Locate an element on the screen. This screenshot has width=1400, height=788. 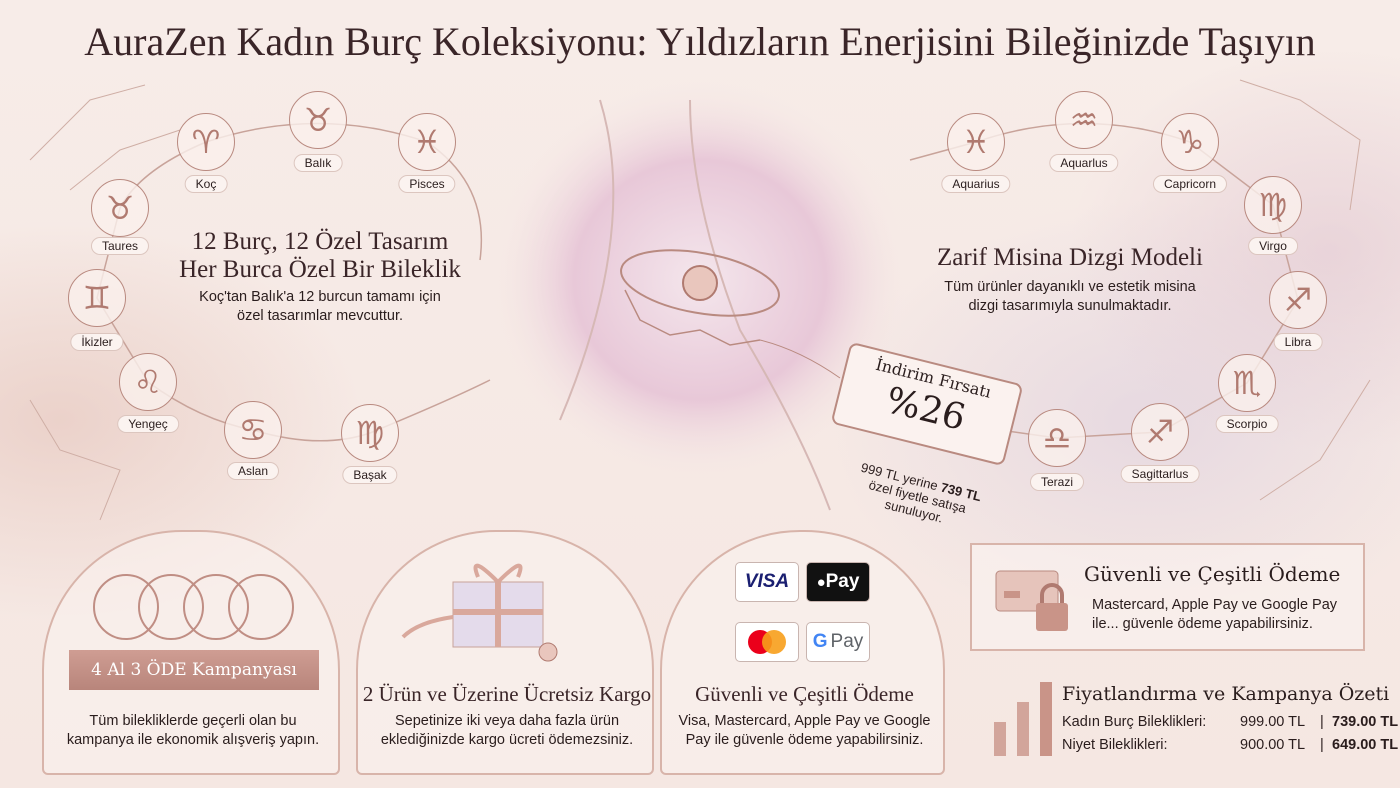
pricing-name: Kadın Burç Bileklikleri: is located at coordinates (1134, 722).